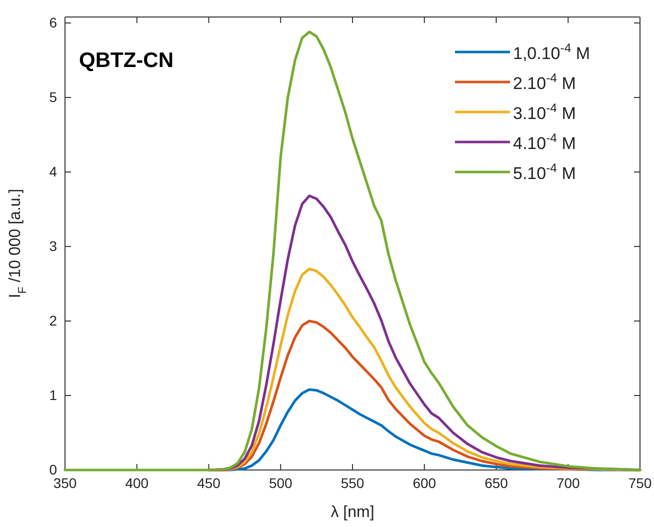 The image size is (654, 527). I want to click on y-tick-label: 6, so click(53, 22).